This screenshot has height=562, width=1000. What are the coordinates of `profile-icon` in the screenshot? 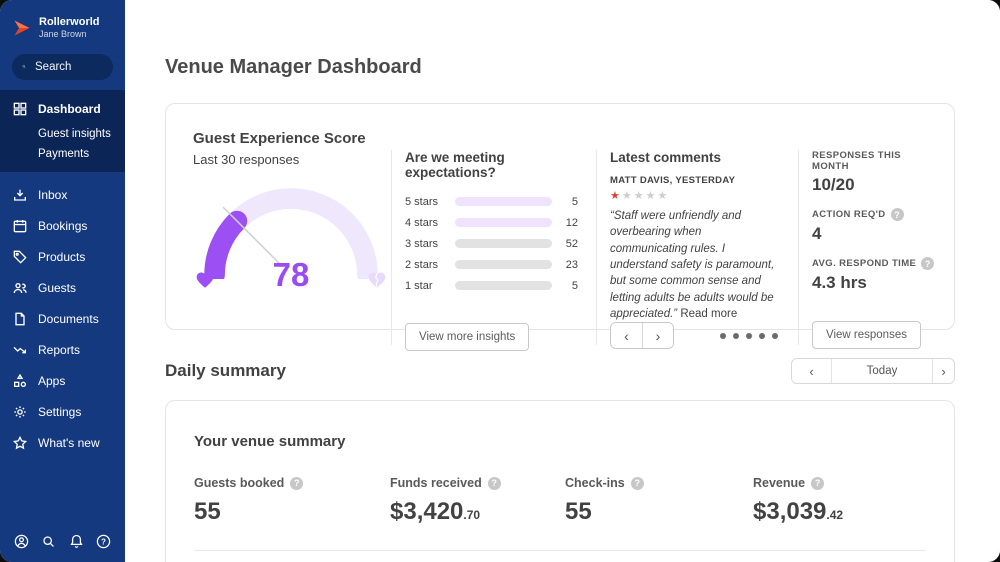 It's located at (21, 541).